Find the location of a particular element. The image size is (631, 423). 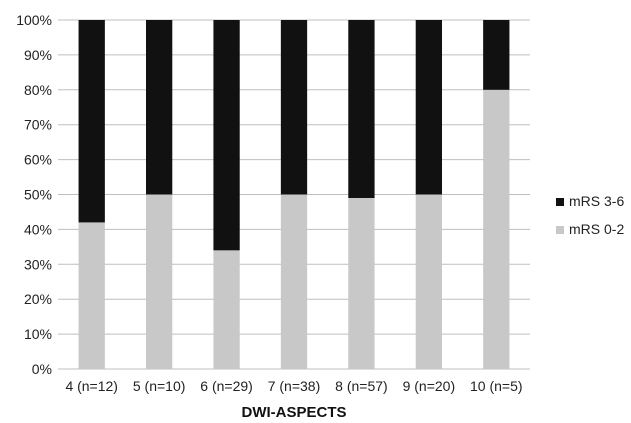

y-axis-tick-labels: 0% 10% 20% 30% 40% 50% 60% 70% 80% 90% 100% is located at coordinates (34, 194).